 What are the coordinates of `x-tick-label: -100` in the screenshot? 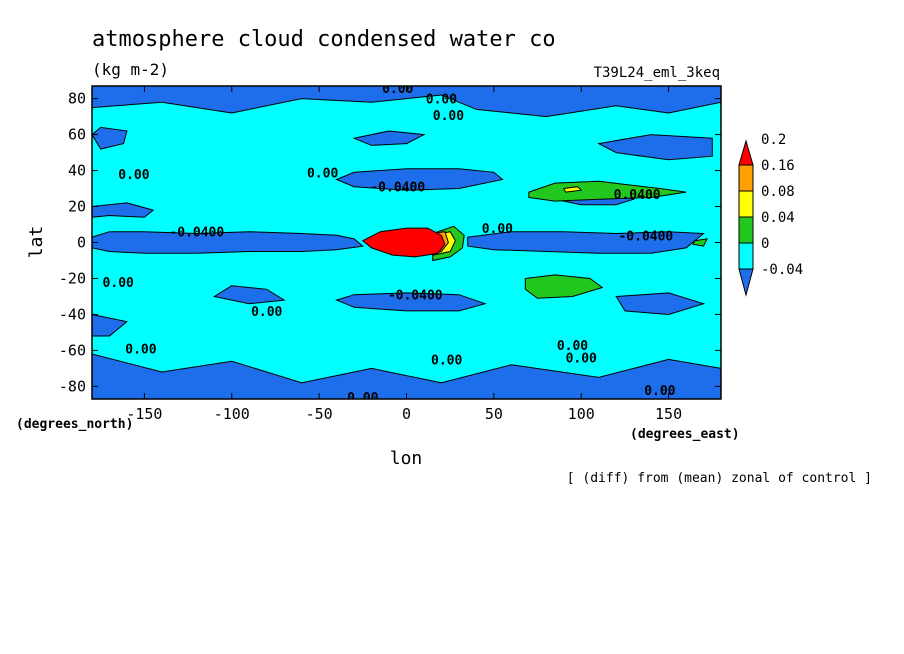 It's located at (232, 414).